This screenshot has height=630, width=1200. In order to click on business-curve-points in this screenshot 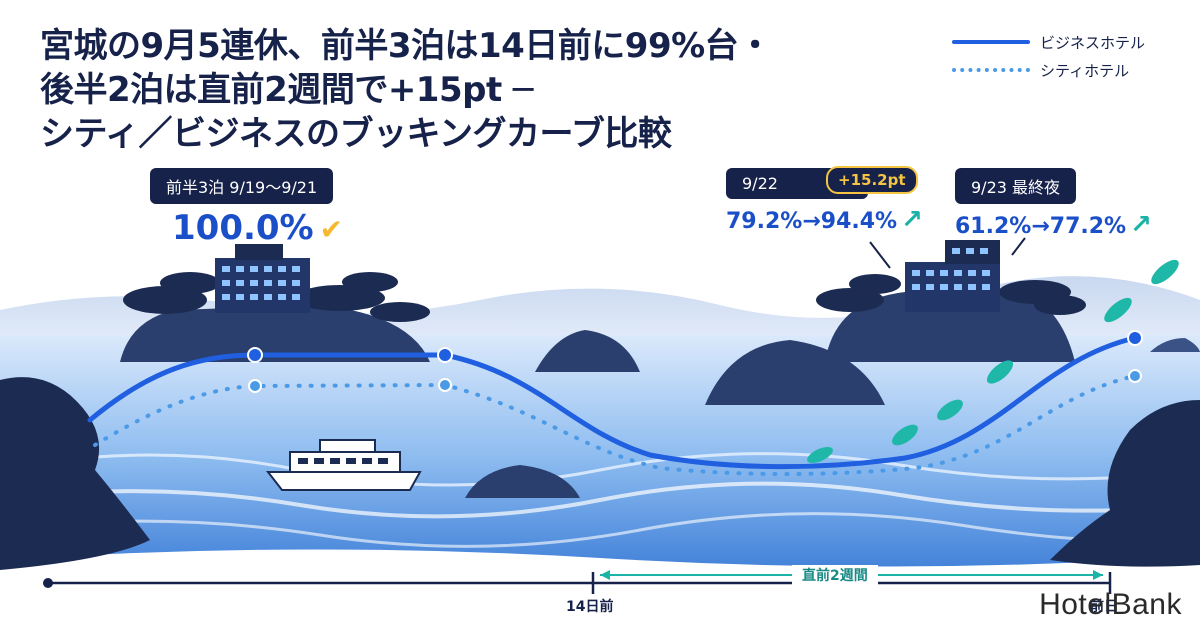, I will do `click(695, 346)`.